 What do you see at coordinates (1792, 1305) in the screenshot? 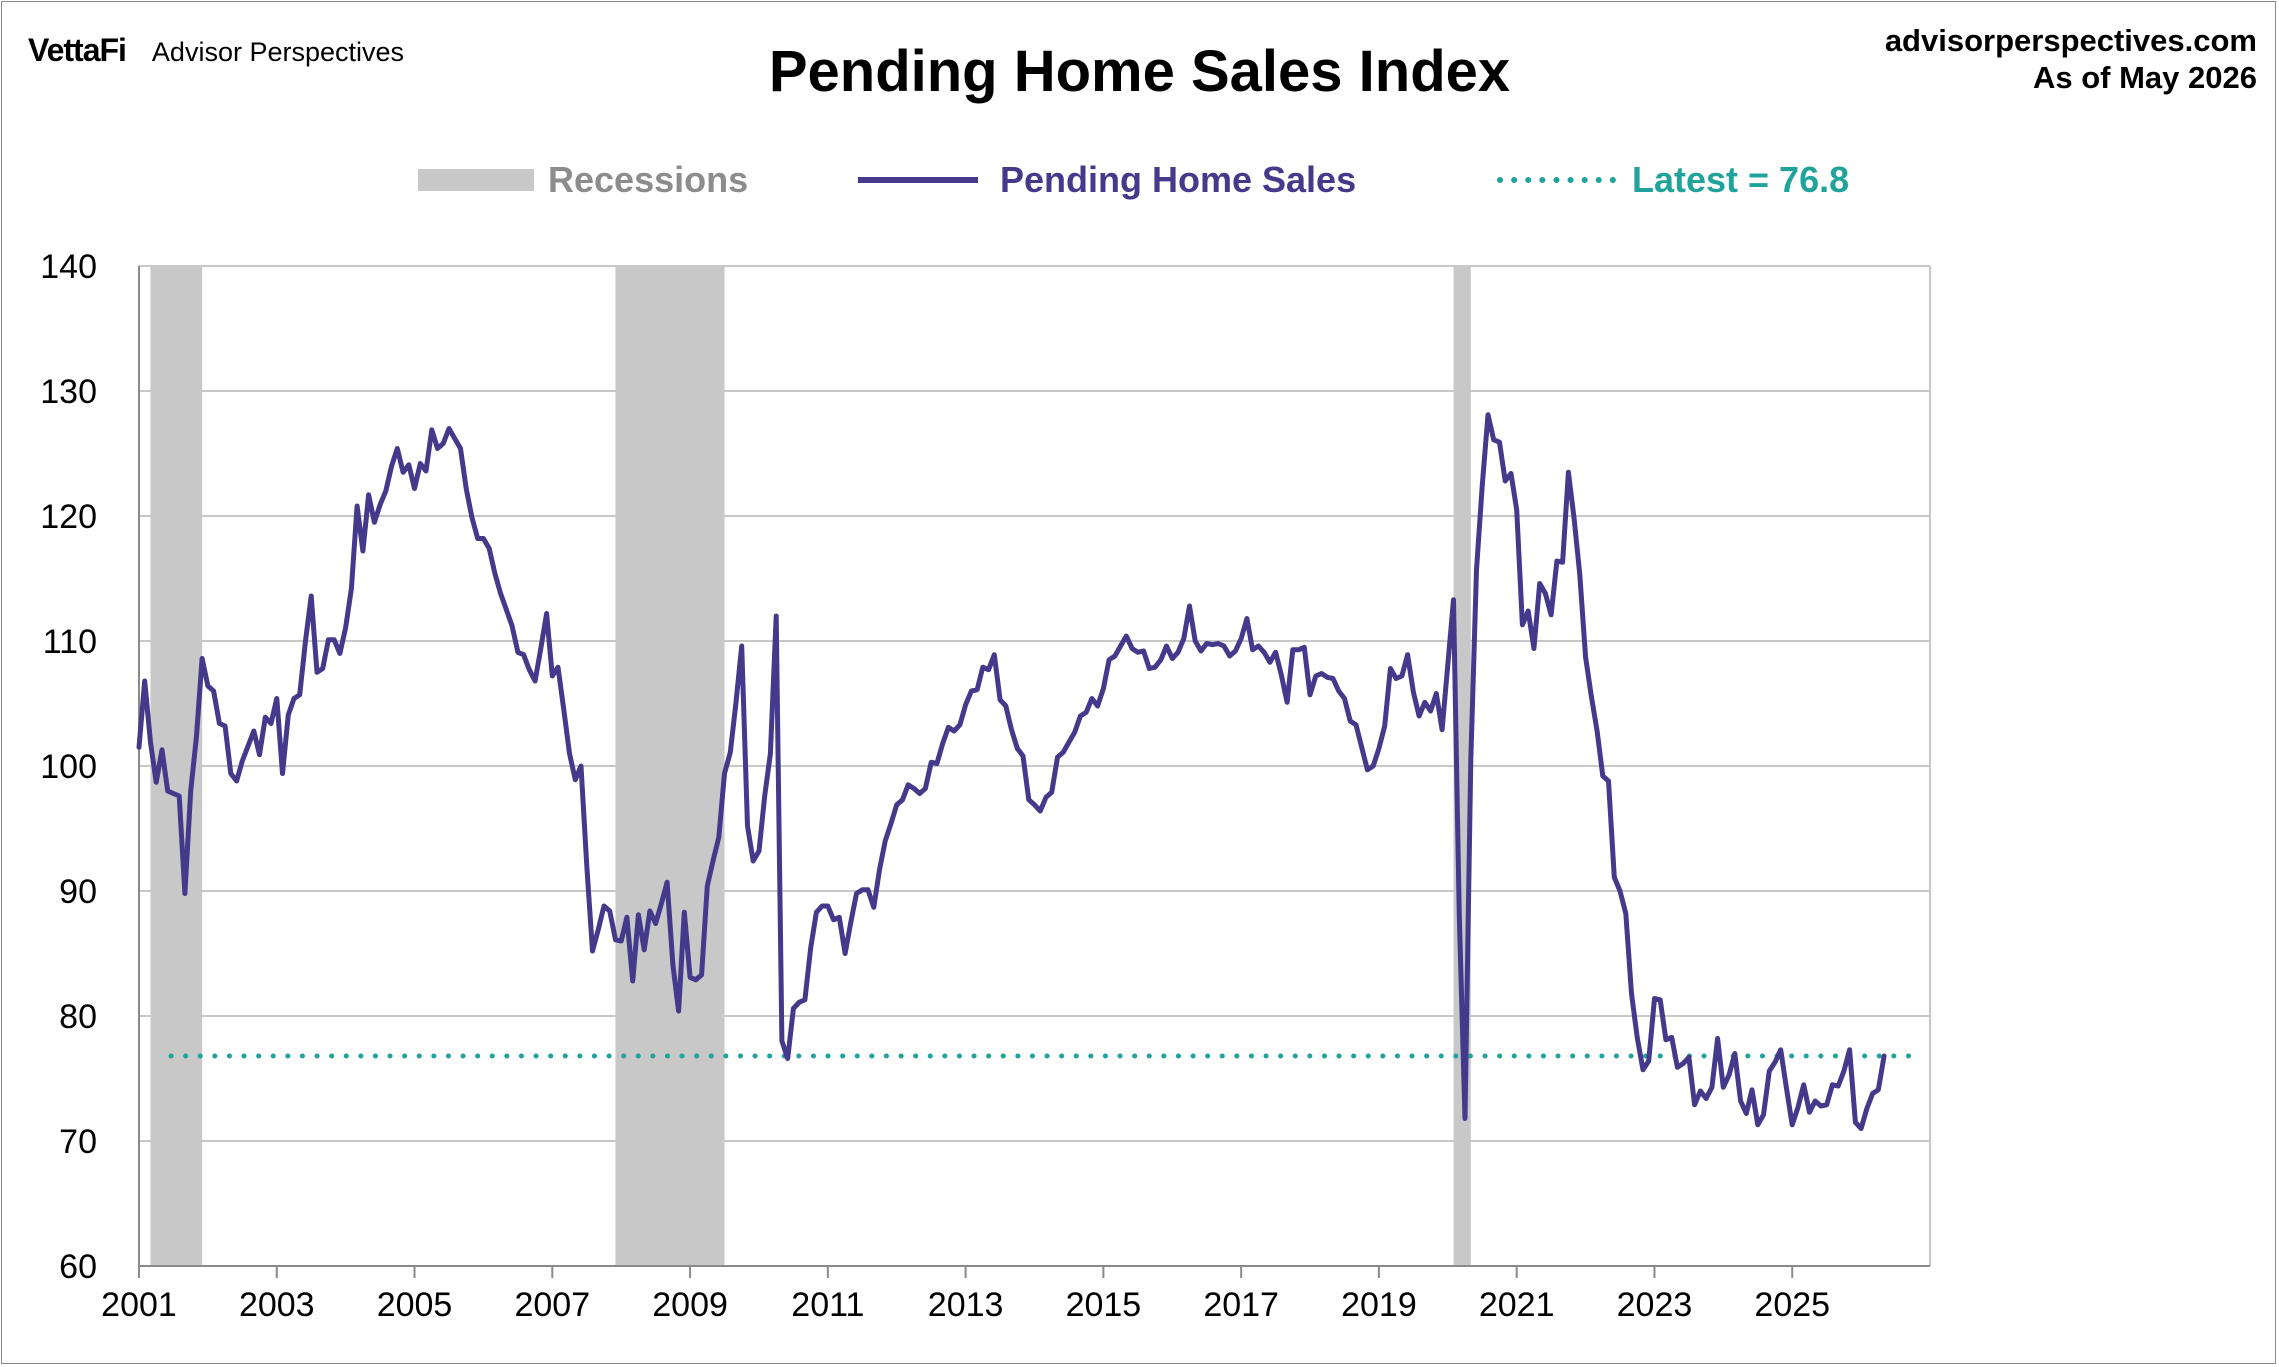
I see `x-tick-label: 2025` at bounding box center [1792, 1305].